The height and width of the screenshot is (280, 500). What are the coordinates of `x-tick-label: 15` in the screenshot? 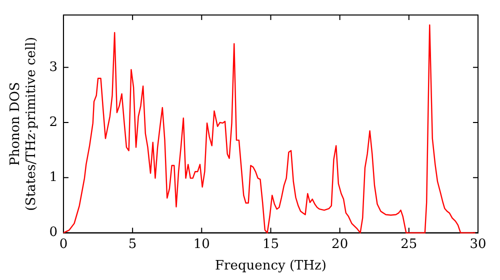 It's located at (271, 244).